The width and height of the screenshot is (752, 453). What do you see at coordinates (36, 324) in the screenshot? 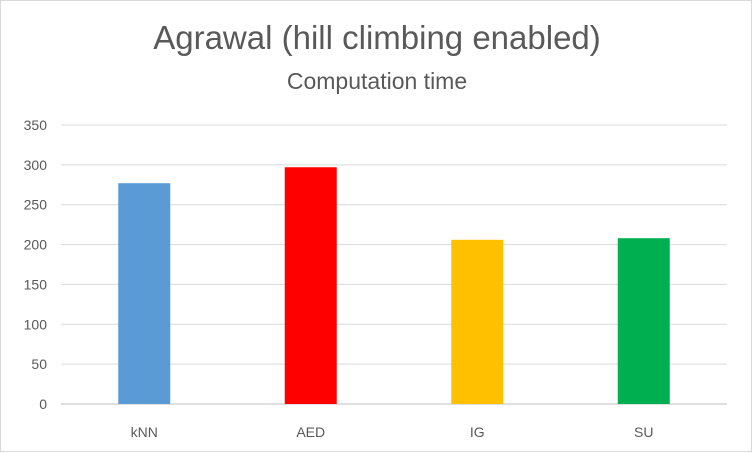
I see `y-tick-label: 100` at bounding box center [36, 324].